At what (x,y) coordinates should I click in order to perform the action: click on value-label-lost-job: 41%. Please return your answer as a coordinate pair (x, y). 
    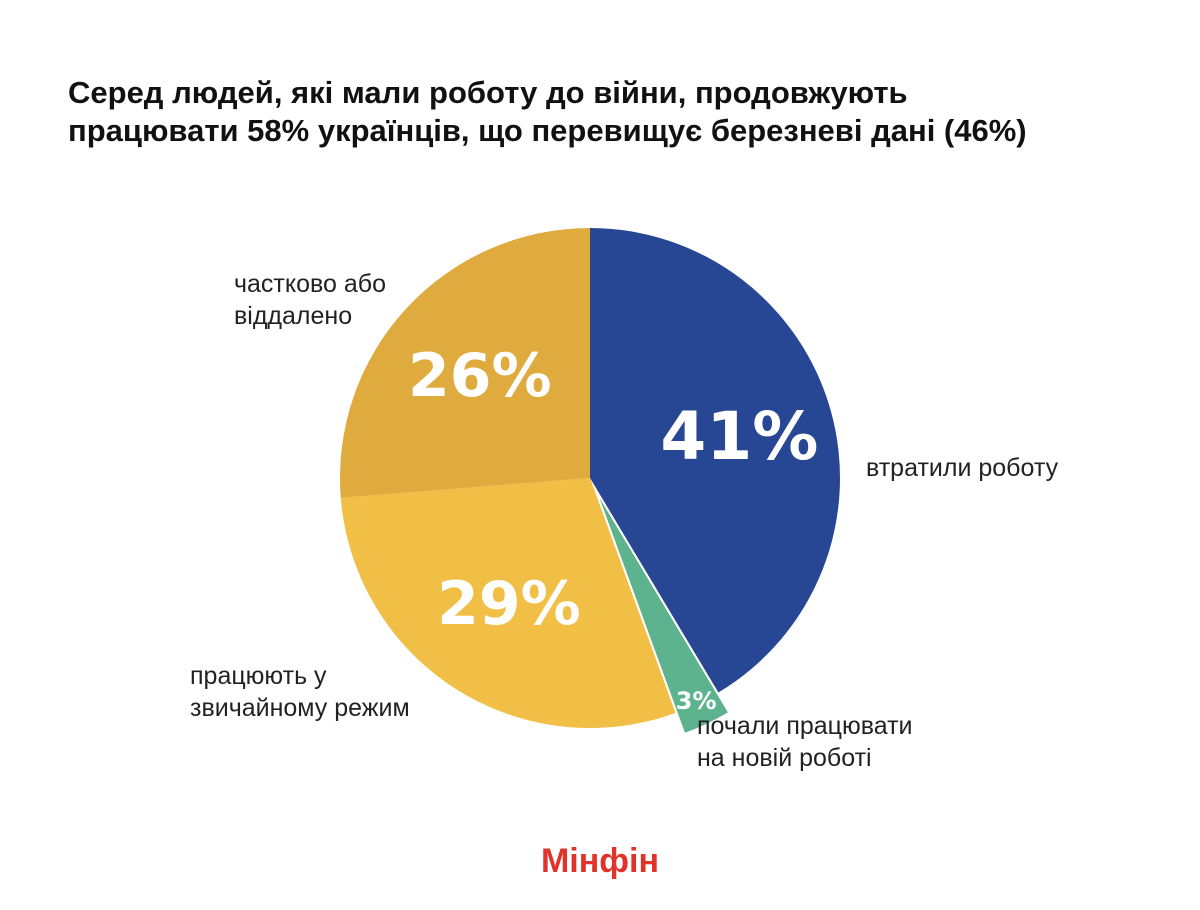
    Looking at the image, I should click on (739, 436).